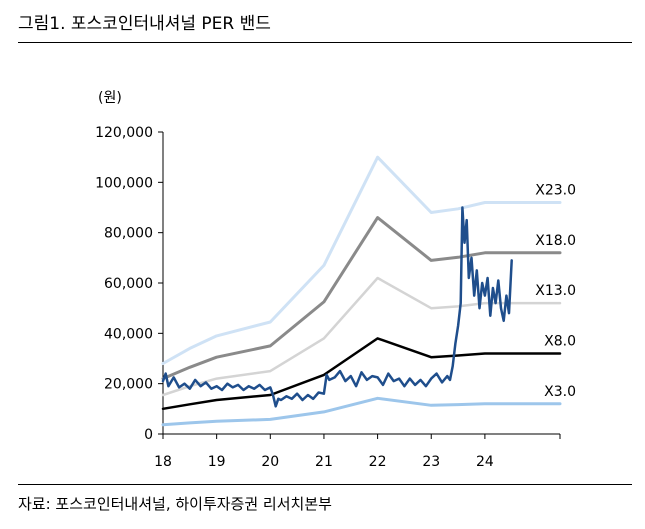  What do you see at coordinates (270, 462) in the screenshot?
I see `x-tick-label: 20` at bounding box center [270, 462].